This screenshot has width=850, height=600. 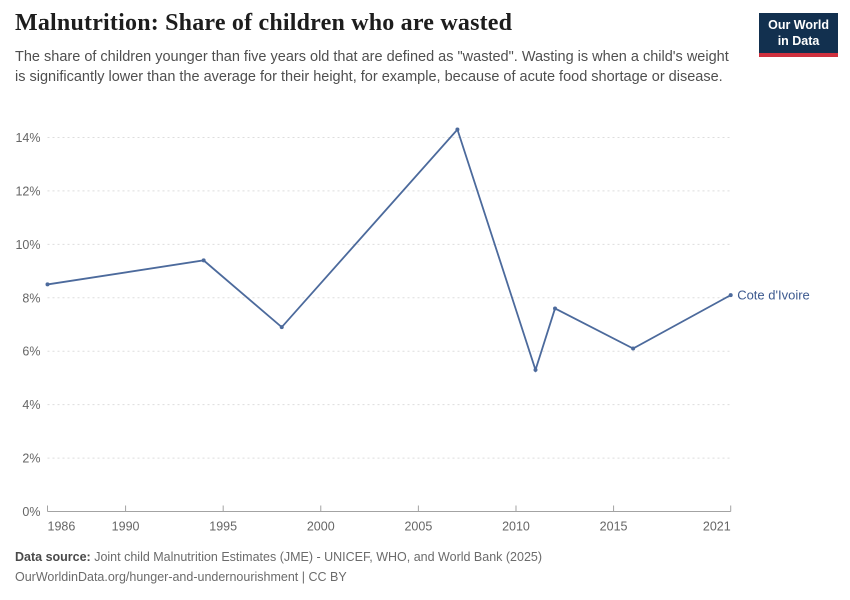 What do you see at coordinates (418, 527) in the screenshot?
I see `x-tick-label: 2005` at bounding box center [418, 527].